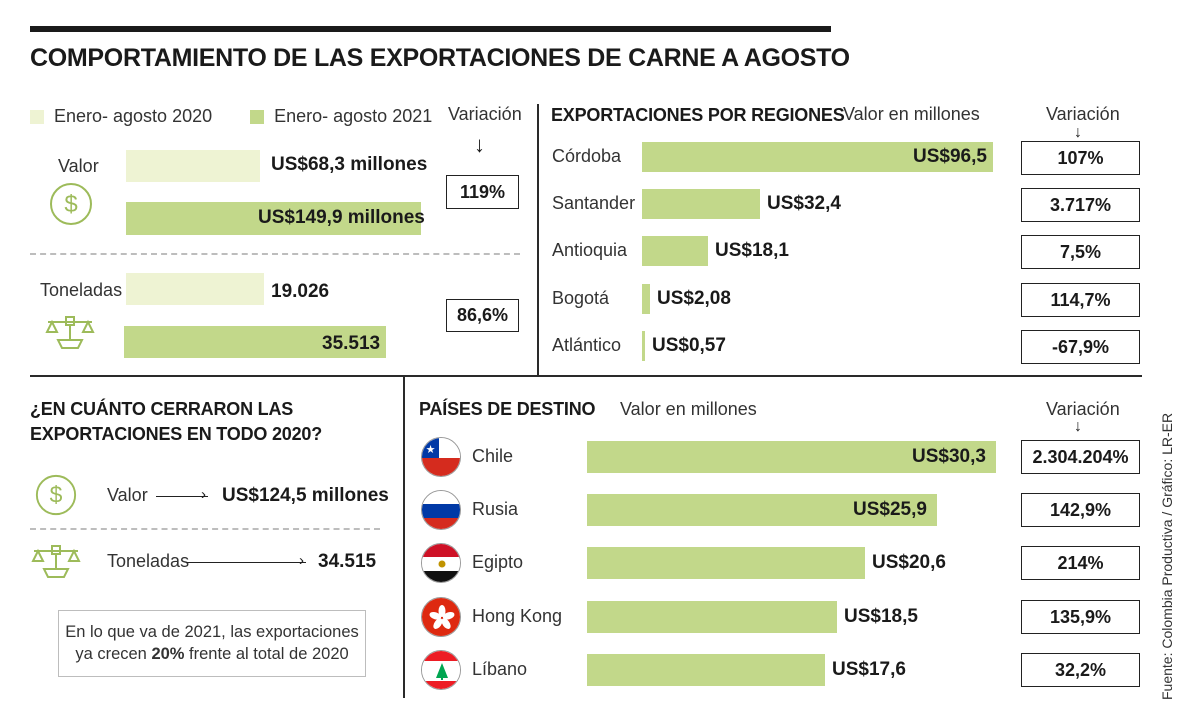 The image size is (1200, 721). What do you see at coordinates (148, 561) in the screenshot?
I see `closing-toneladas-label: Toneladas` at bounding box center [148, 561].